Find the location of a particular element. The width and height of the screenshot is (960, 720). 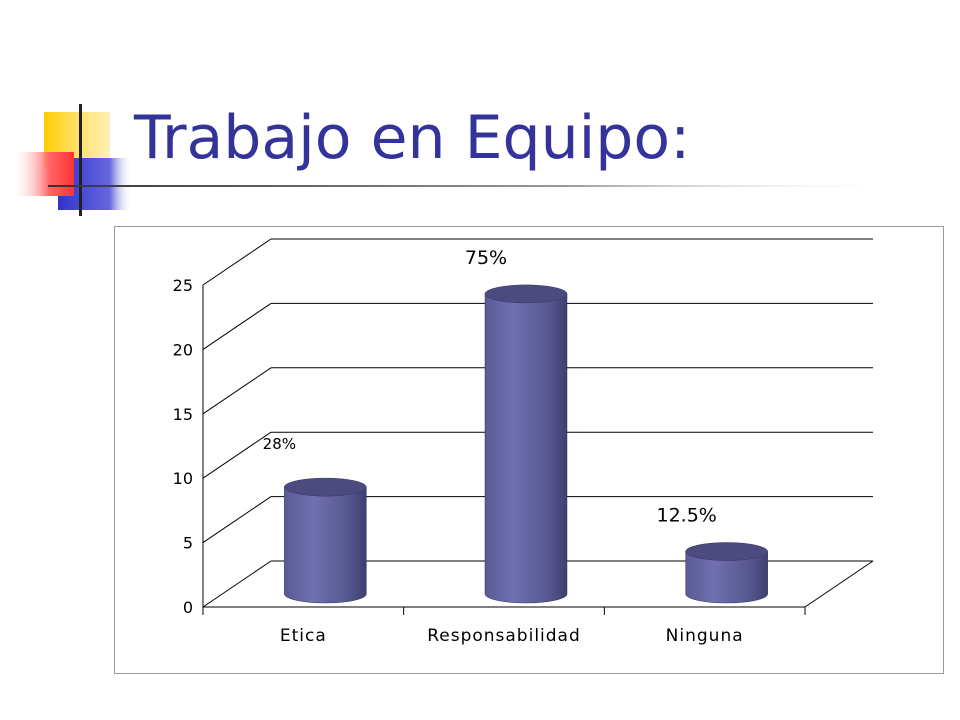

y-tick-label: 25 is located at coordinates (183, 285).